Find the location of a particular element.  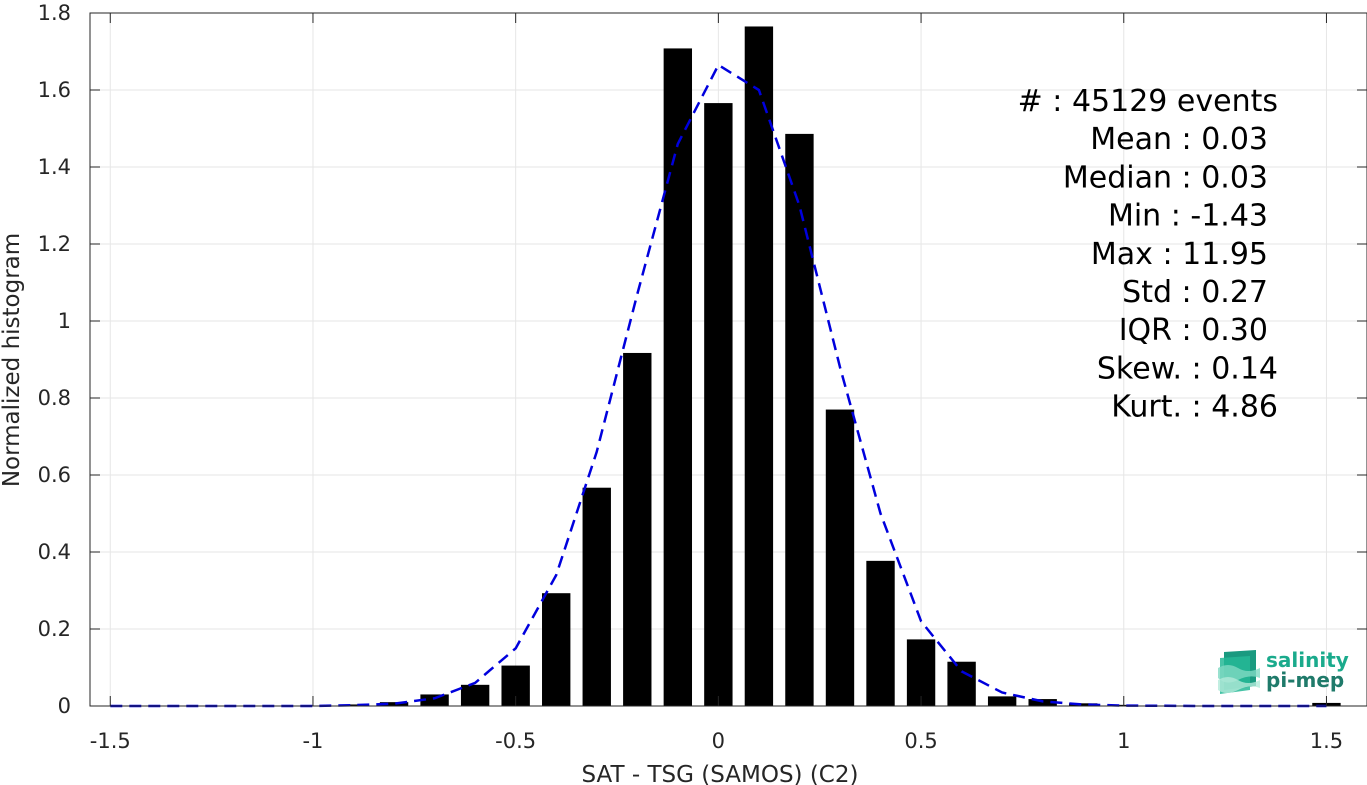

x-tick-label: -1.5 is located at coordinates (110, 741).